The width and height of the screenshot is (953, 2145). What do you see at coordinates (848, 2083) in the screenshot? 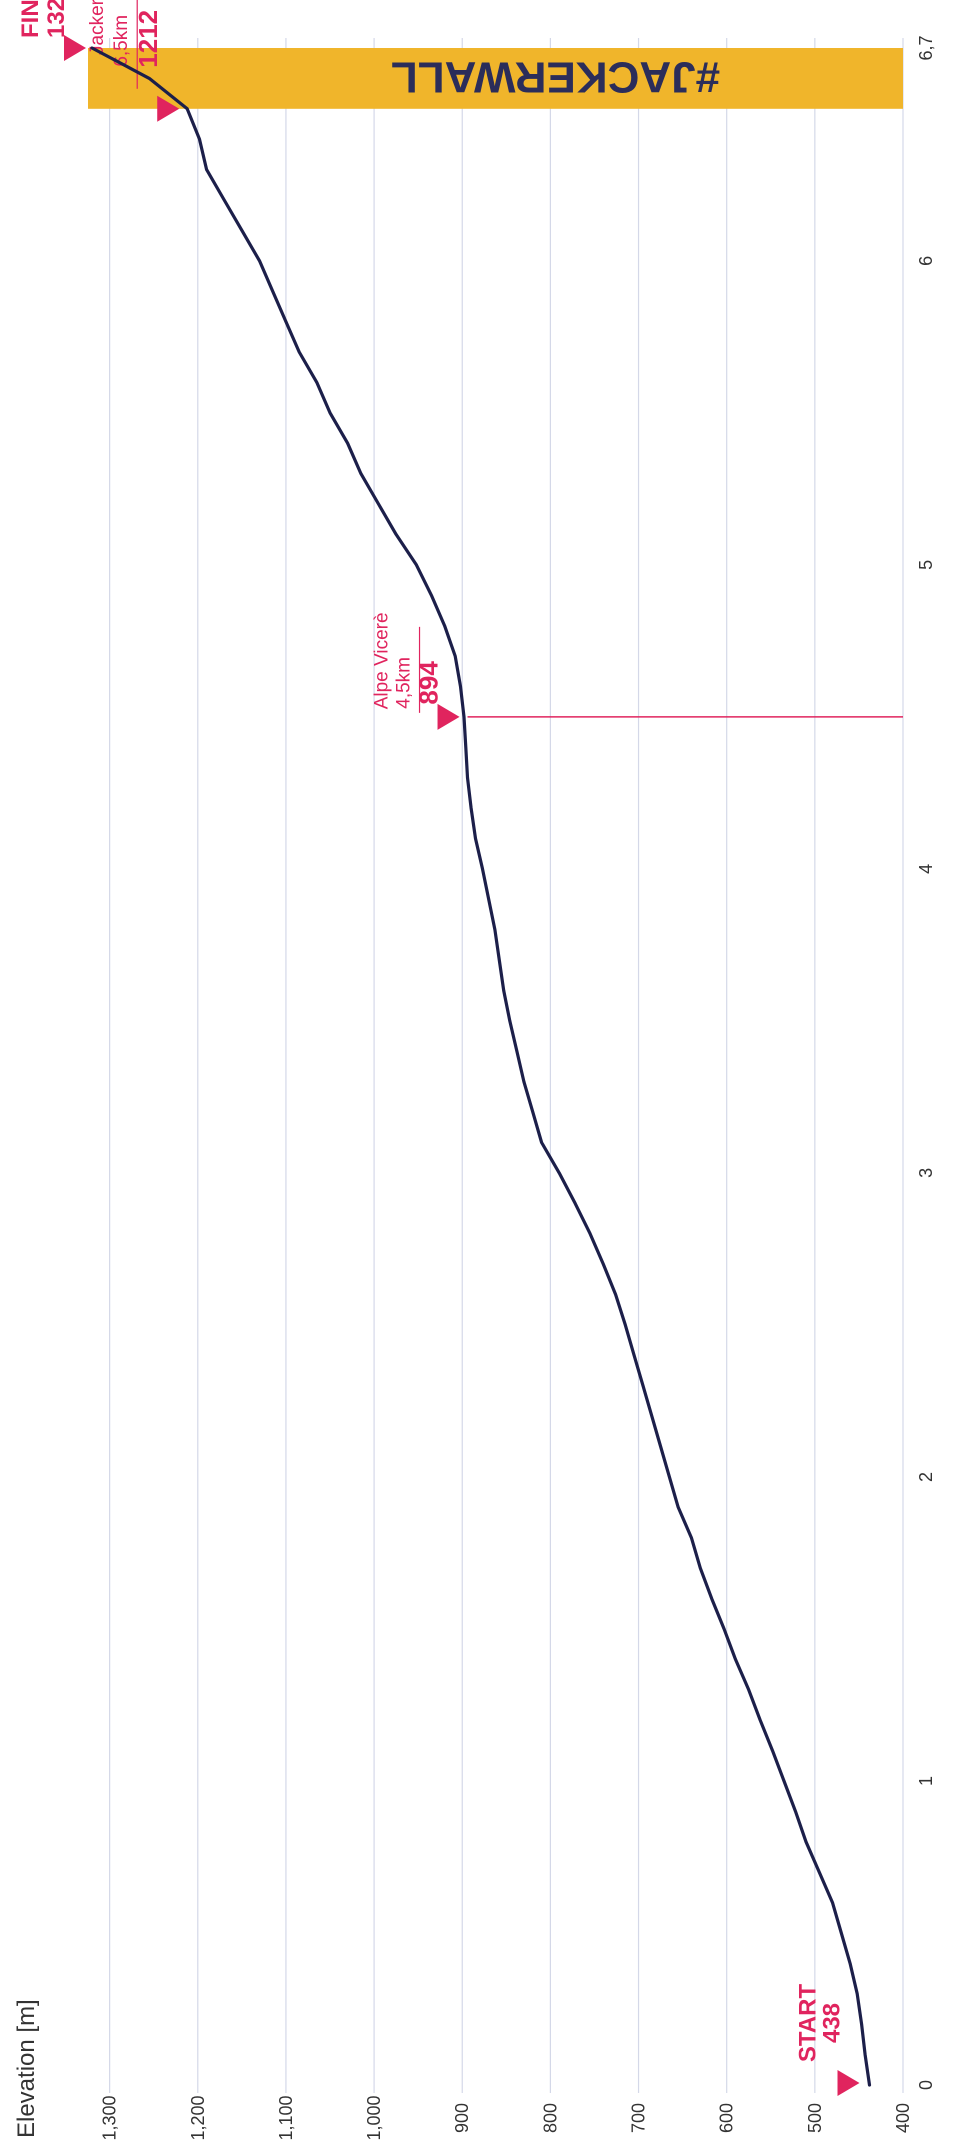
I see `start-marker` at bounding box center [848, 2083].